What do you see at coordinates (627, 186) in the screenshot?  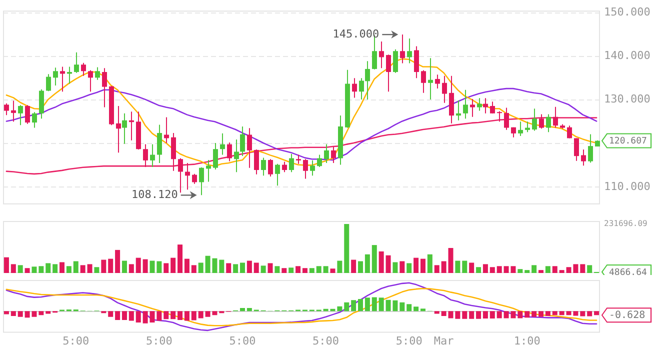 I see `y-tick-label: 110.000` at bounding box center [627, 186].